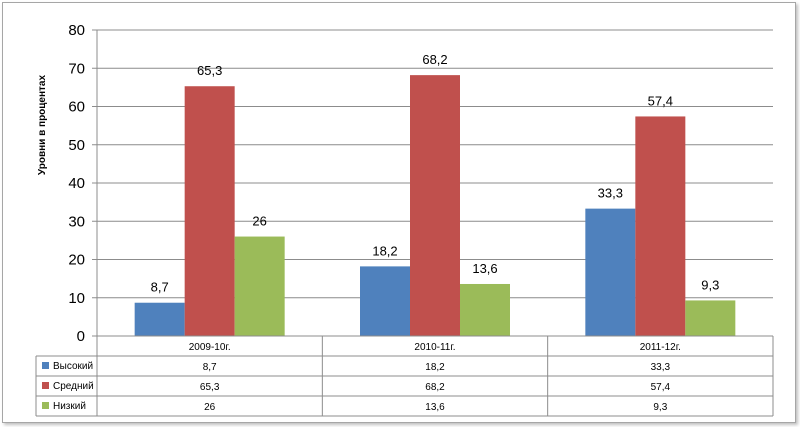 This screenshot has width=800, height=427. I want to click on y-tick-label: 50, so click(76, 145).